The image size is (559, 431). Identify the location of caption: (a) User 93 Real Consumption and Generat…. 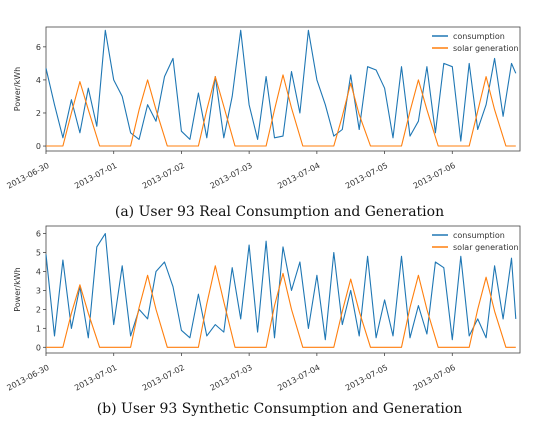
(279, 212).